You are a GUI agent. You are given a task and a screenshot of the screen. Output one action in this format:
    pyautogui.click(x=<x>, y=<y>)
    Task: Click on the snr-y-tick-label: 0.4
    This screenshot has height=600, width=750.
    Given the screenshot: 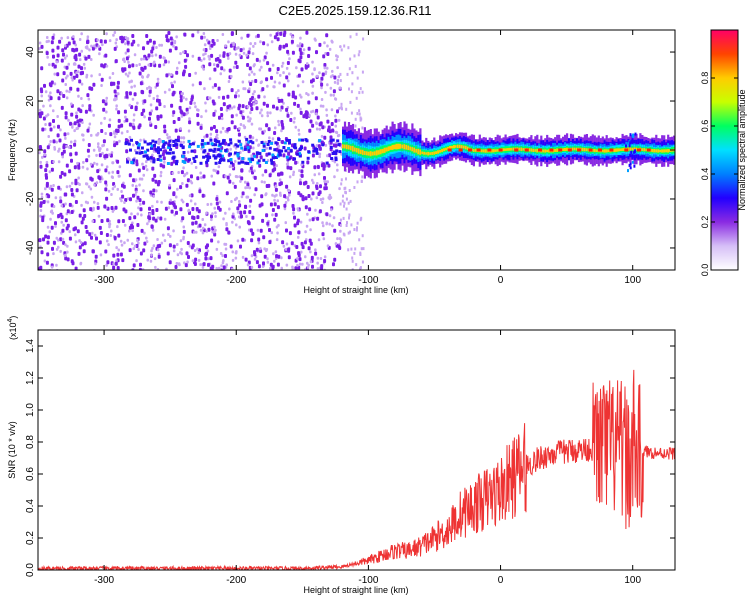 What is the action you would take?
    pyautogui.click(x=30, y=506)
    